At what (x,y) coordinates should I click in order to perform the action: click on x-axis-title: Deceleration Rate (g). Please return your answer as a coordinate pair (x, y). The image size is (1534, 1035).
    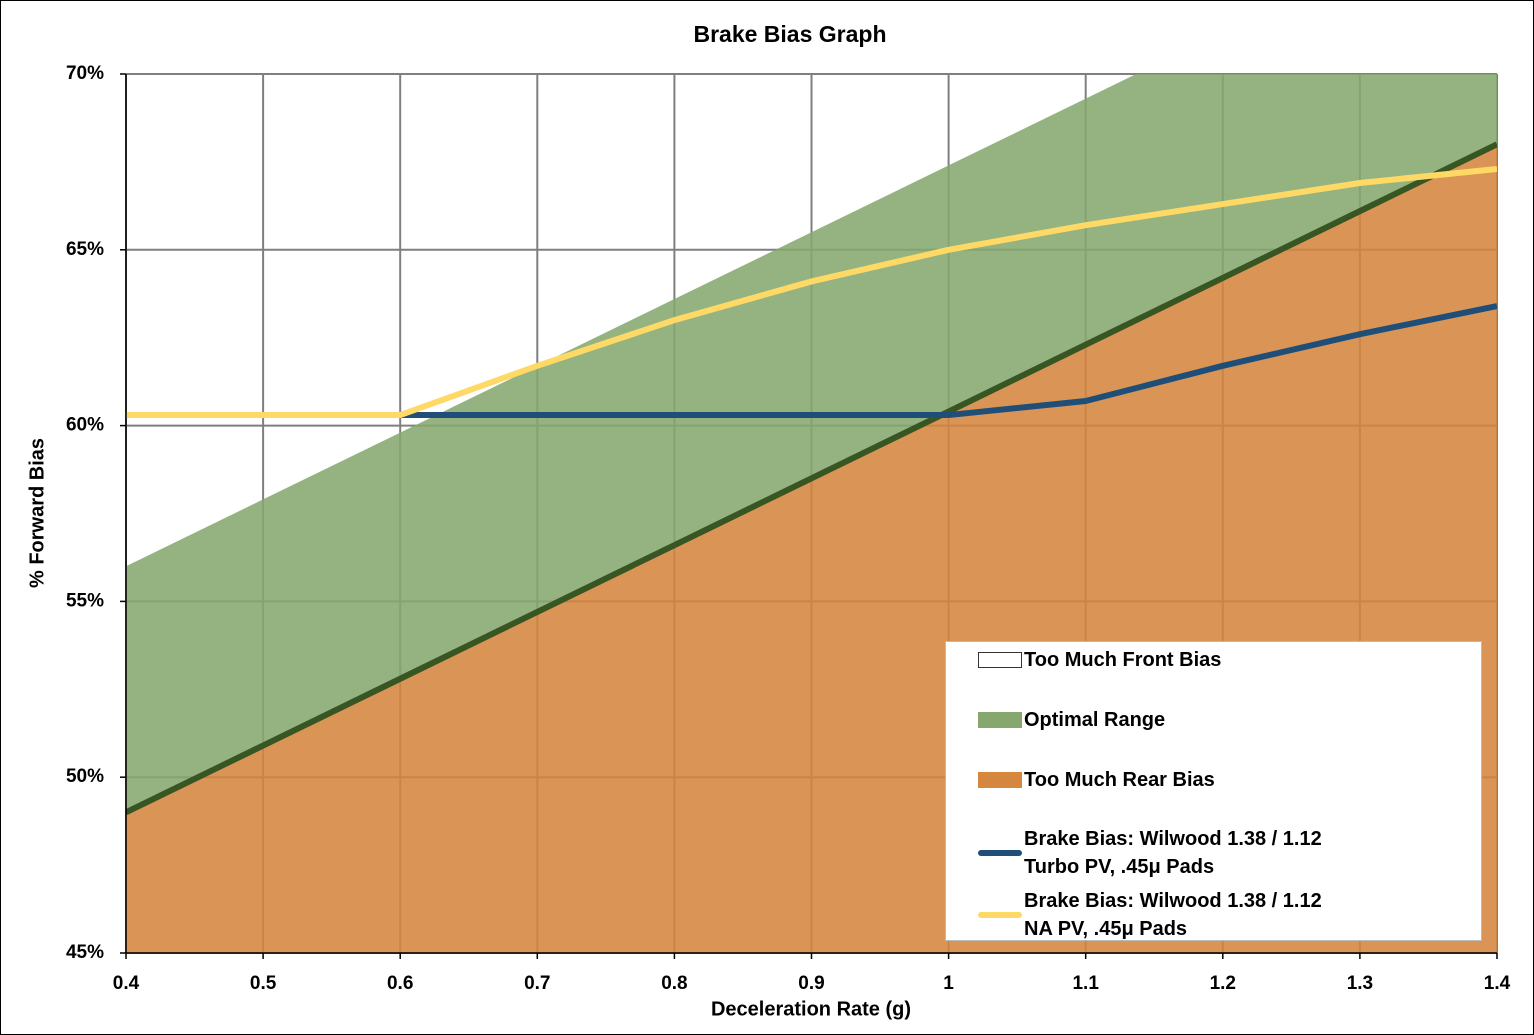
    Looking at the image, I should click on (811, 1009).